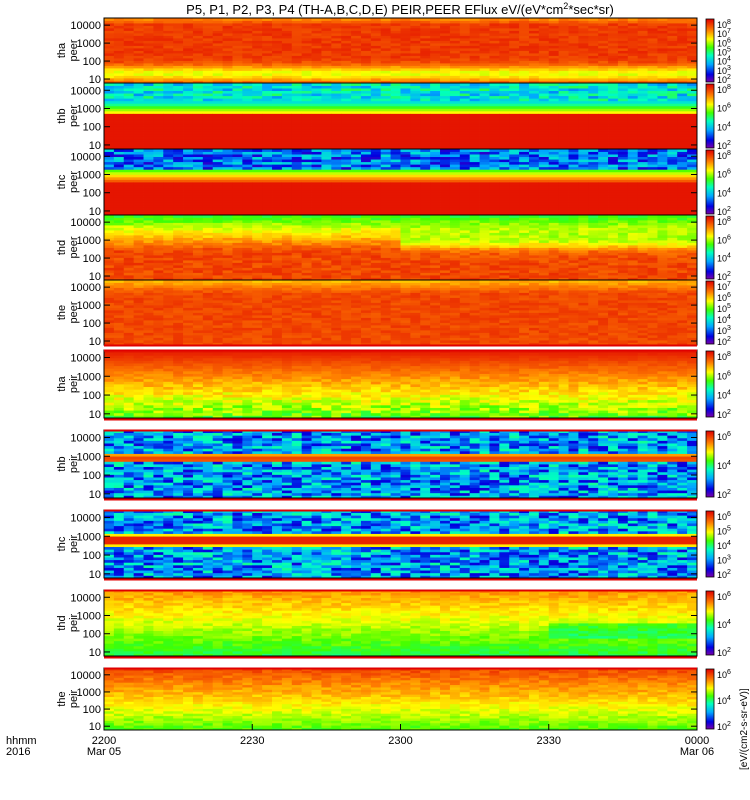 This screenshot has width=750, height=800. I want to click on x-tick-label: 2230, so click(252, 741).